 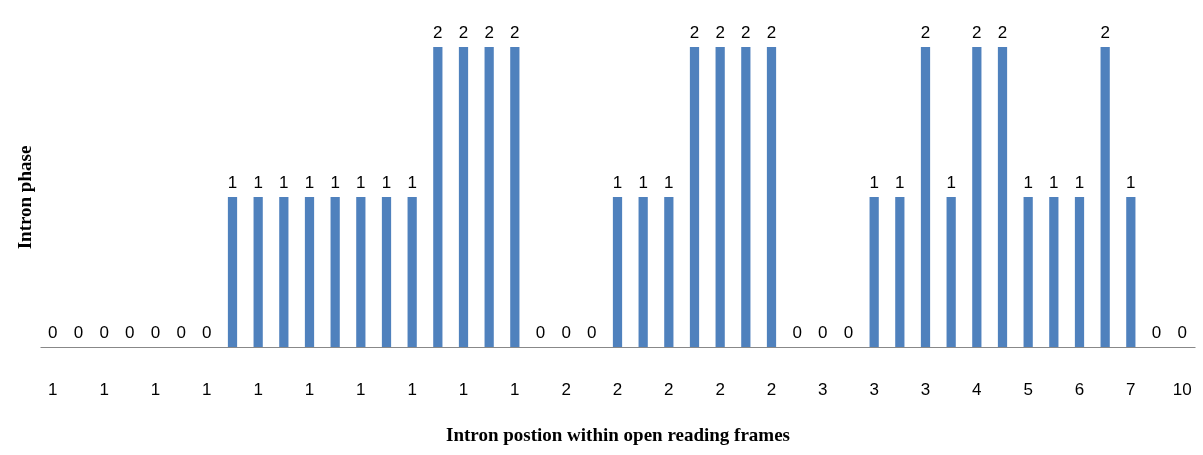 I want to click on x-tick-label: 5, so click(x=1028, y=389).